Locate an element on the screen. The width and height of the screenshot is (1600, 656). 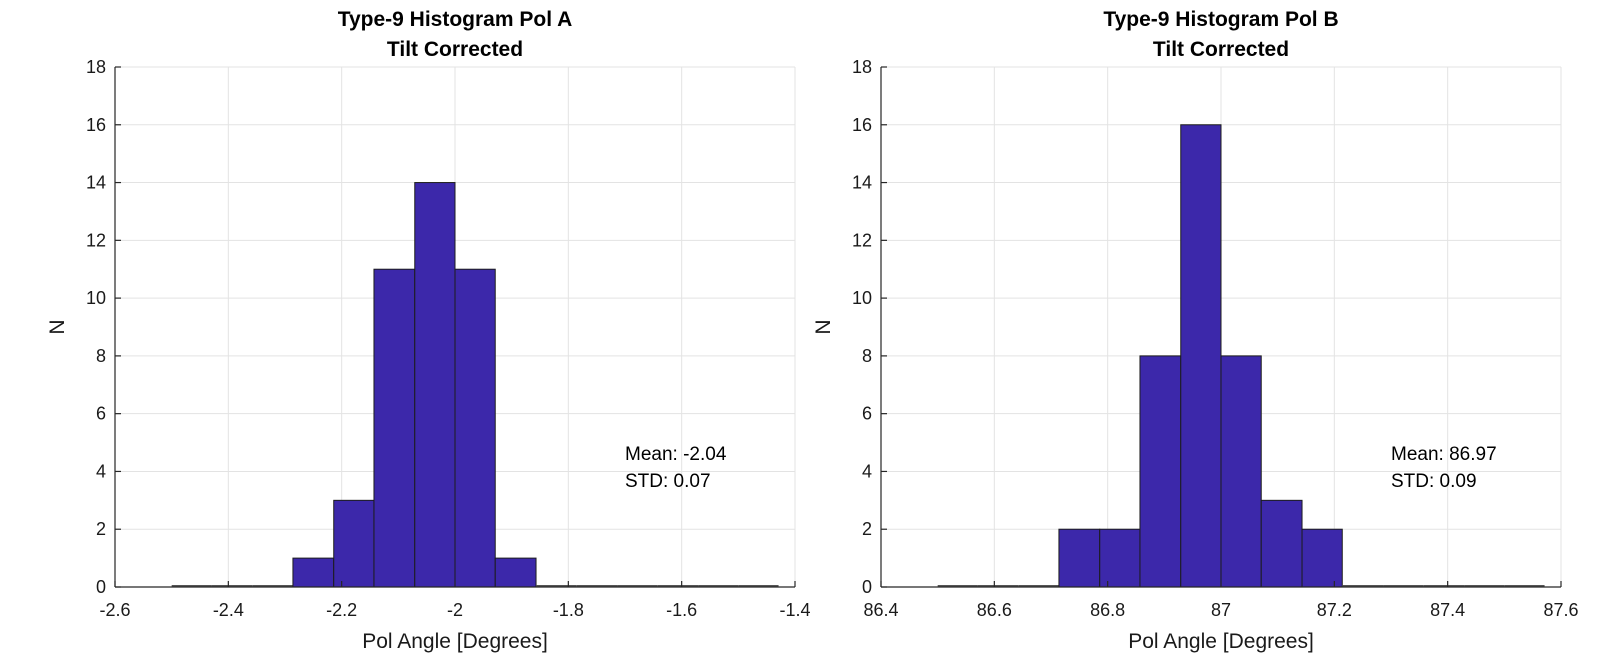
x-tick-label: -1.6 is located at coordinates (681, 610).